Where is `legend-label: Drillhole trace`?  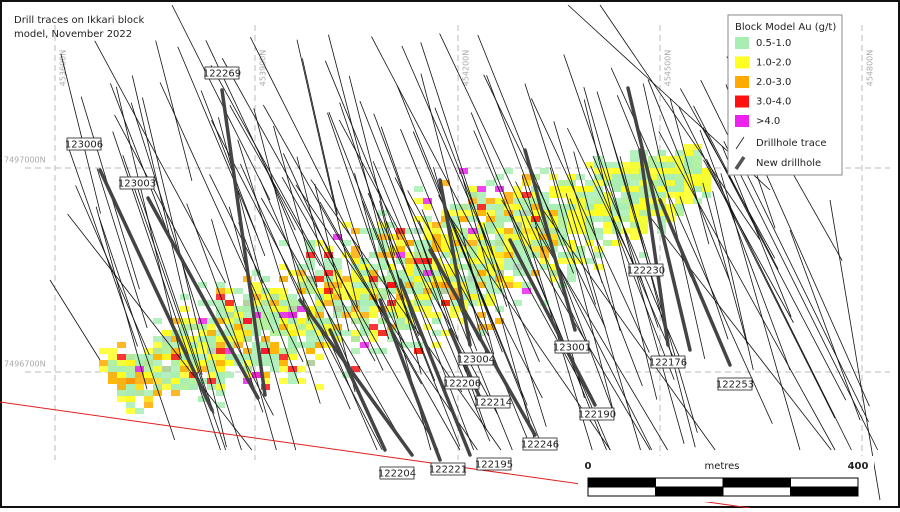
legend-label: Drillhole trace is located at coordinates (791, 143).